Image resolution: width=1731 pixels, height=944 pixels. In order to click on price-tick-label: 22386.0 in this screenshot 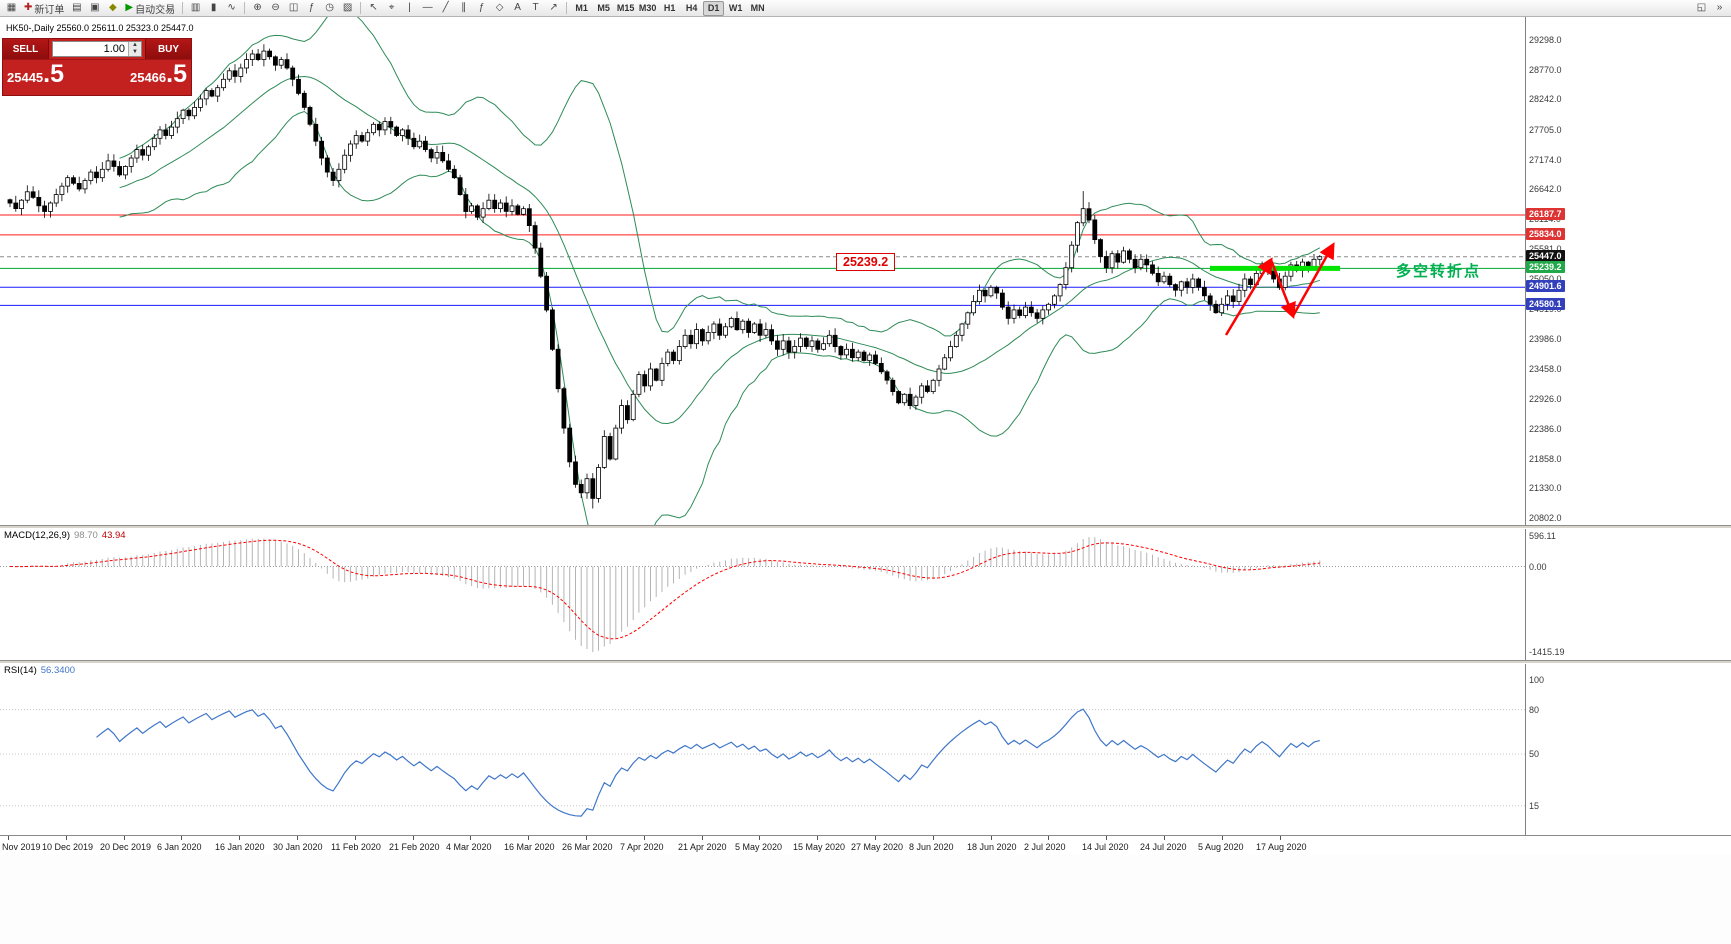, I will do `click(1545, 429)`.